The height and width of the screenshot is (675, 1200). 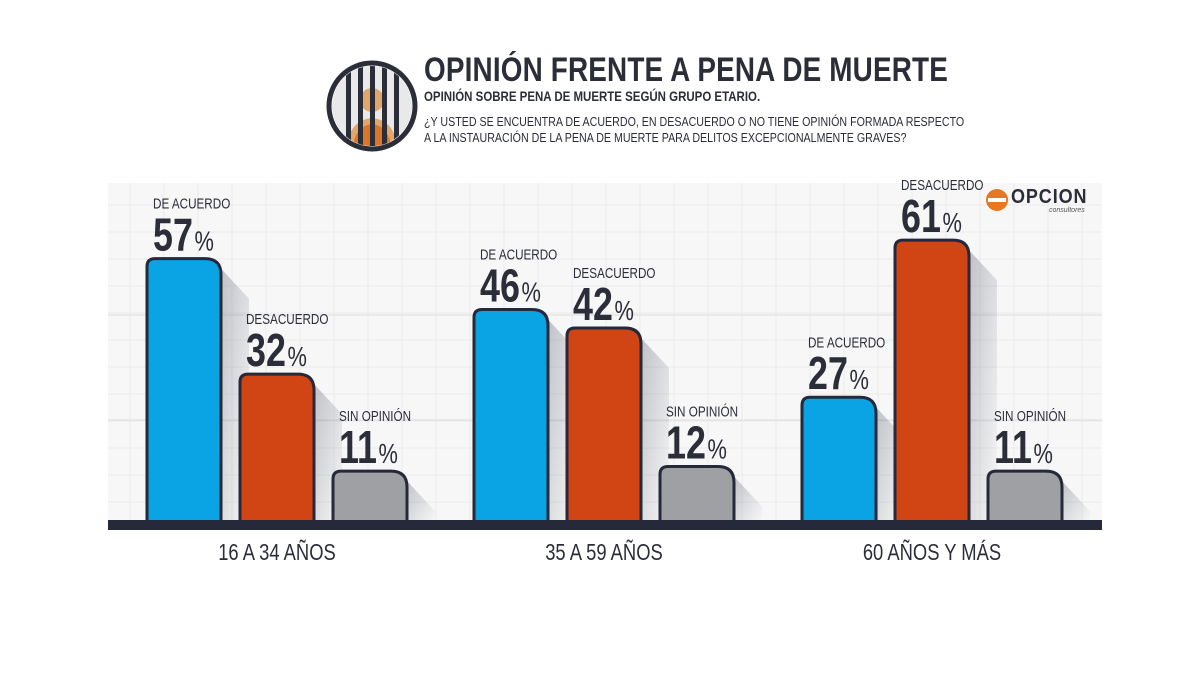 I want to click on category-labels: 16 A 34 AÑOS 35 A 59 AÑOS 60 AÑOS Y MÁS, so click(x=609, y=552).